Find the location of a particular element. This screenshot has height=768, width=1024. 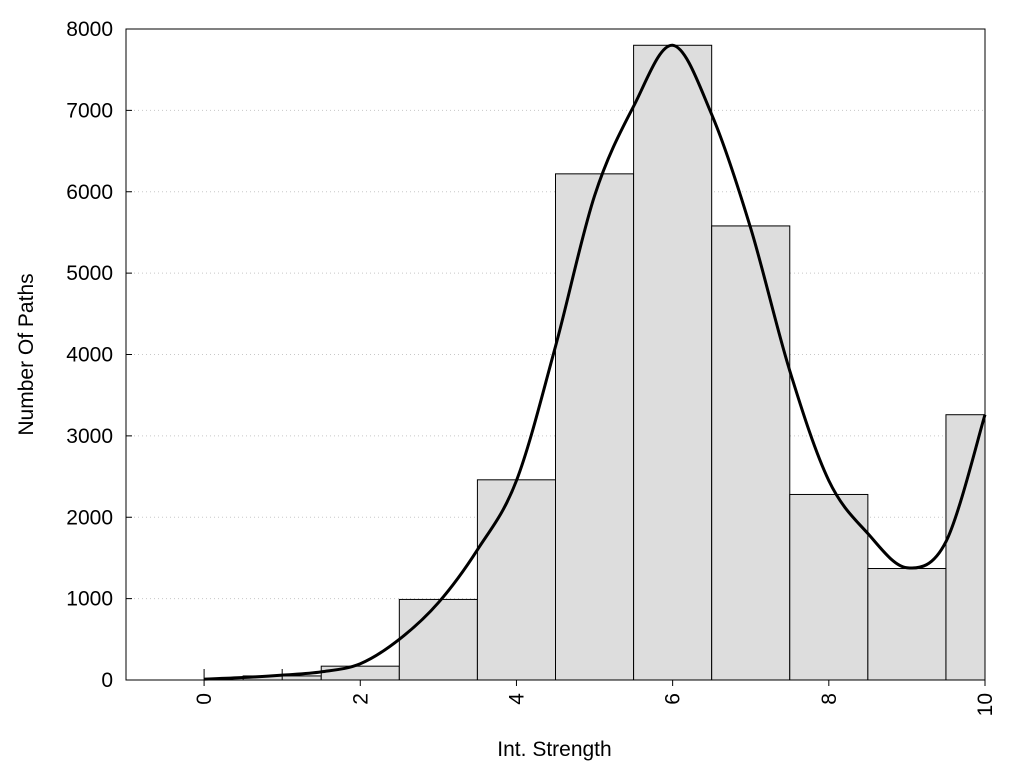

y-axis-title: Number Of Paths is located at coordinates (26, 354).